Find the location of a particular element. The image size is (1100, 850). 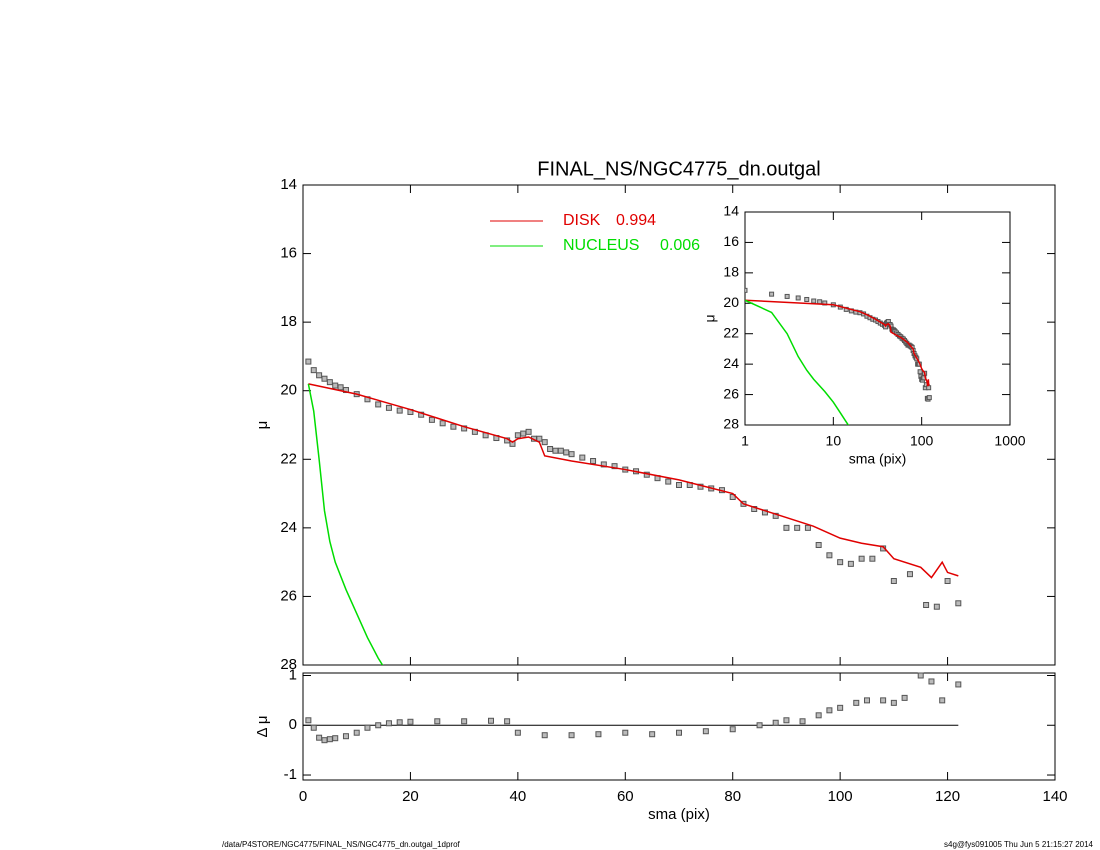

chart-title: FINAL_NS/NGC4775_dn.outgal is located at coordinates (679, 169).